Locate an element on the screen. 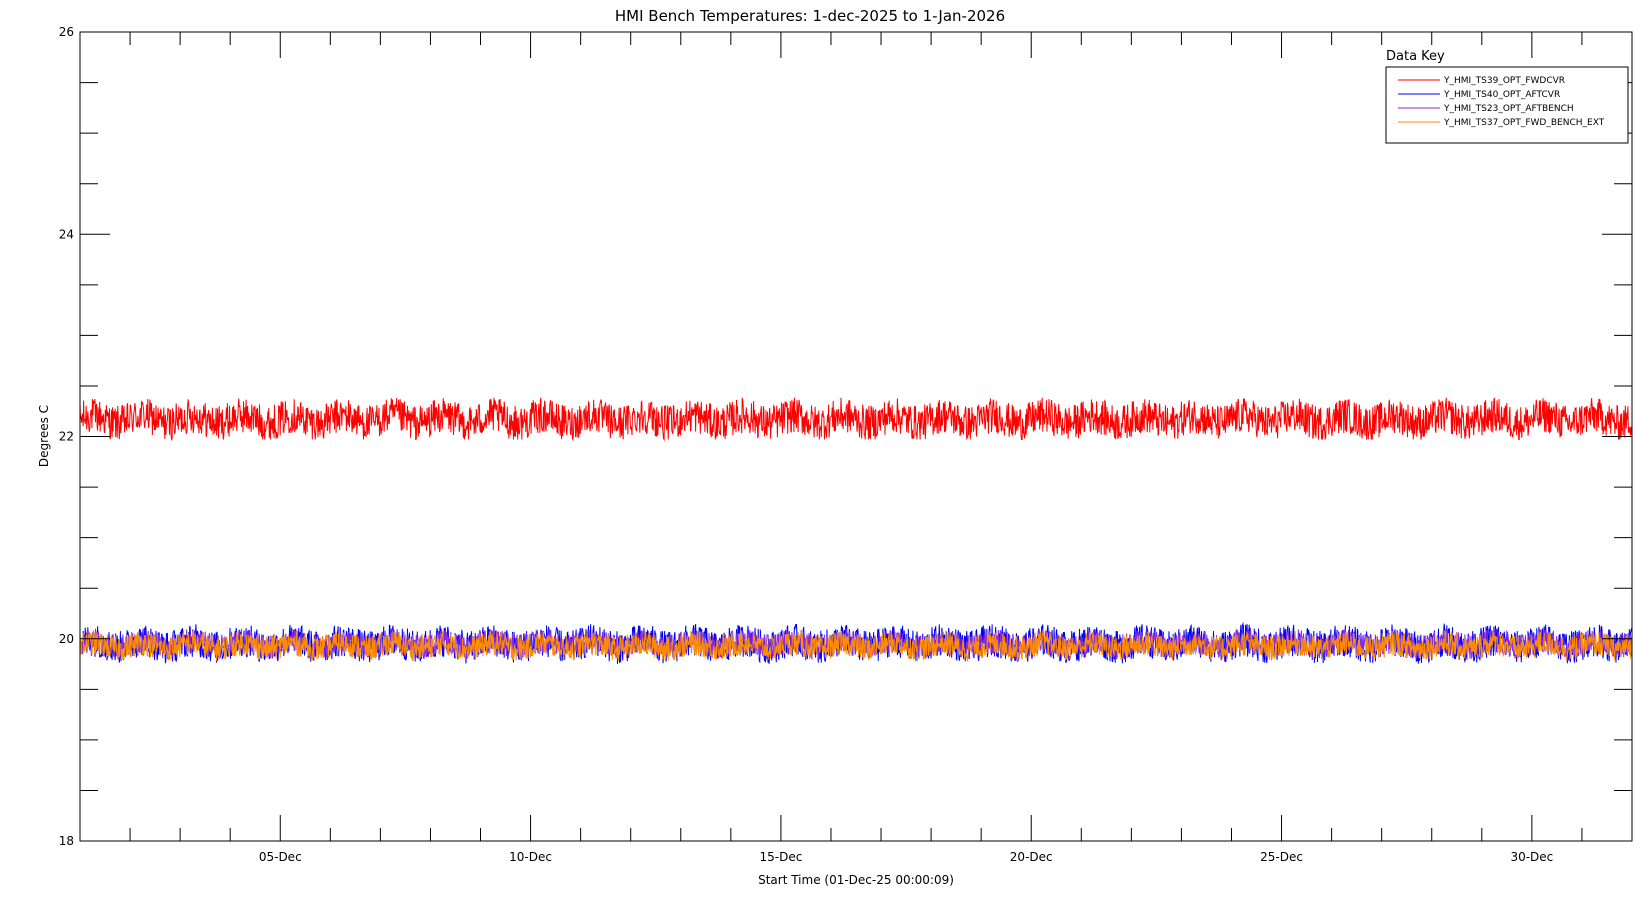 This screenshot has width=1650, height=900. x-tick-label: 15-Dec is located at coordinates (780, 857).